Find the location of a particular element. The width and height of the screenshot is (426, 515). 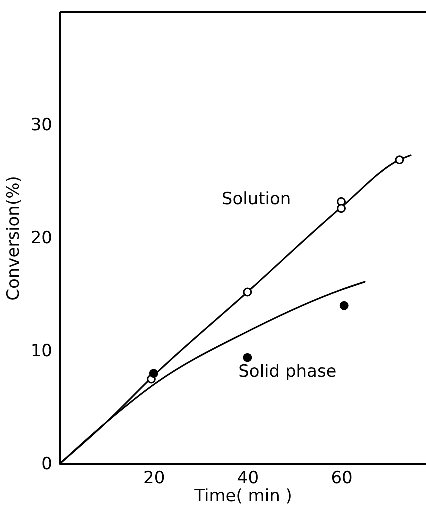

x-tick-label: 60 is located at coordinates (342, 478).